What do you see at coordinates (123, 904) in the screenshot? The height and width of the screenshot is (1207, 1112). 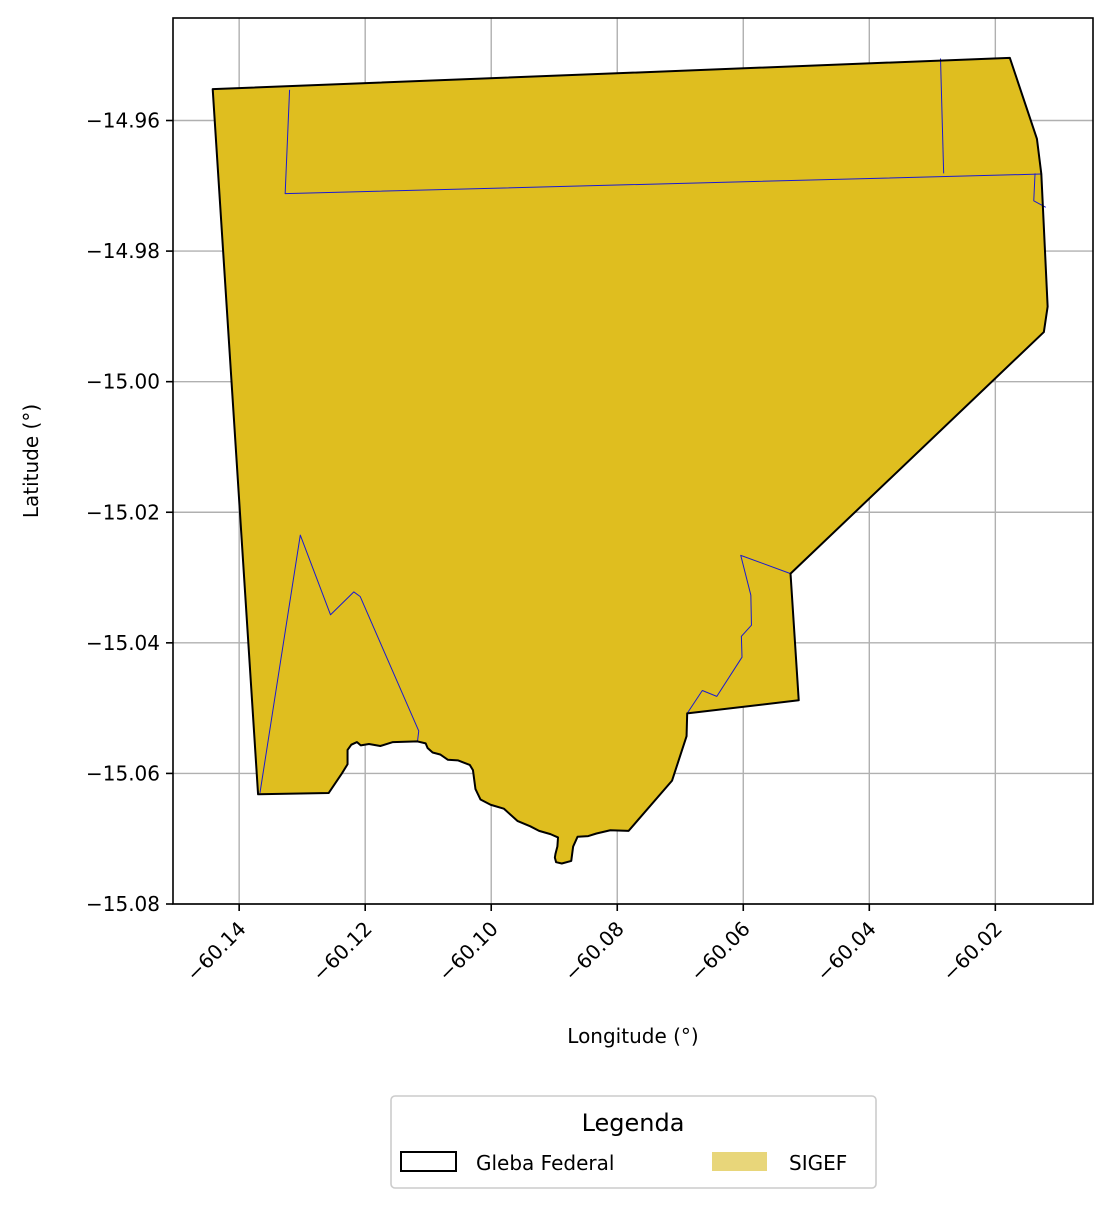 I see `y-tick-label-6: −15.08` at bounding box center [123, 904].